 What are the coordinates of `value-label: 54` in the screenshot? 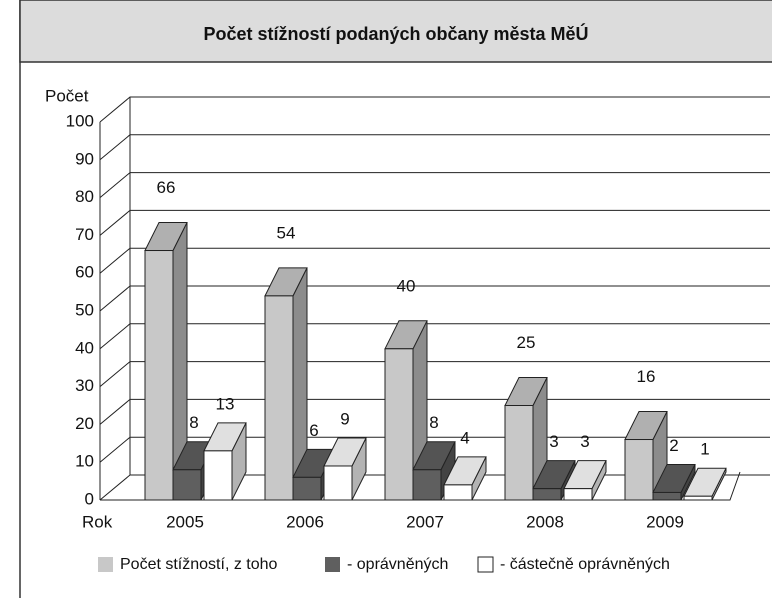 It's located at (286, 232).